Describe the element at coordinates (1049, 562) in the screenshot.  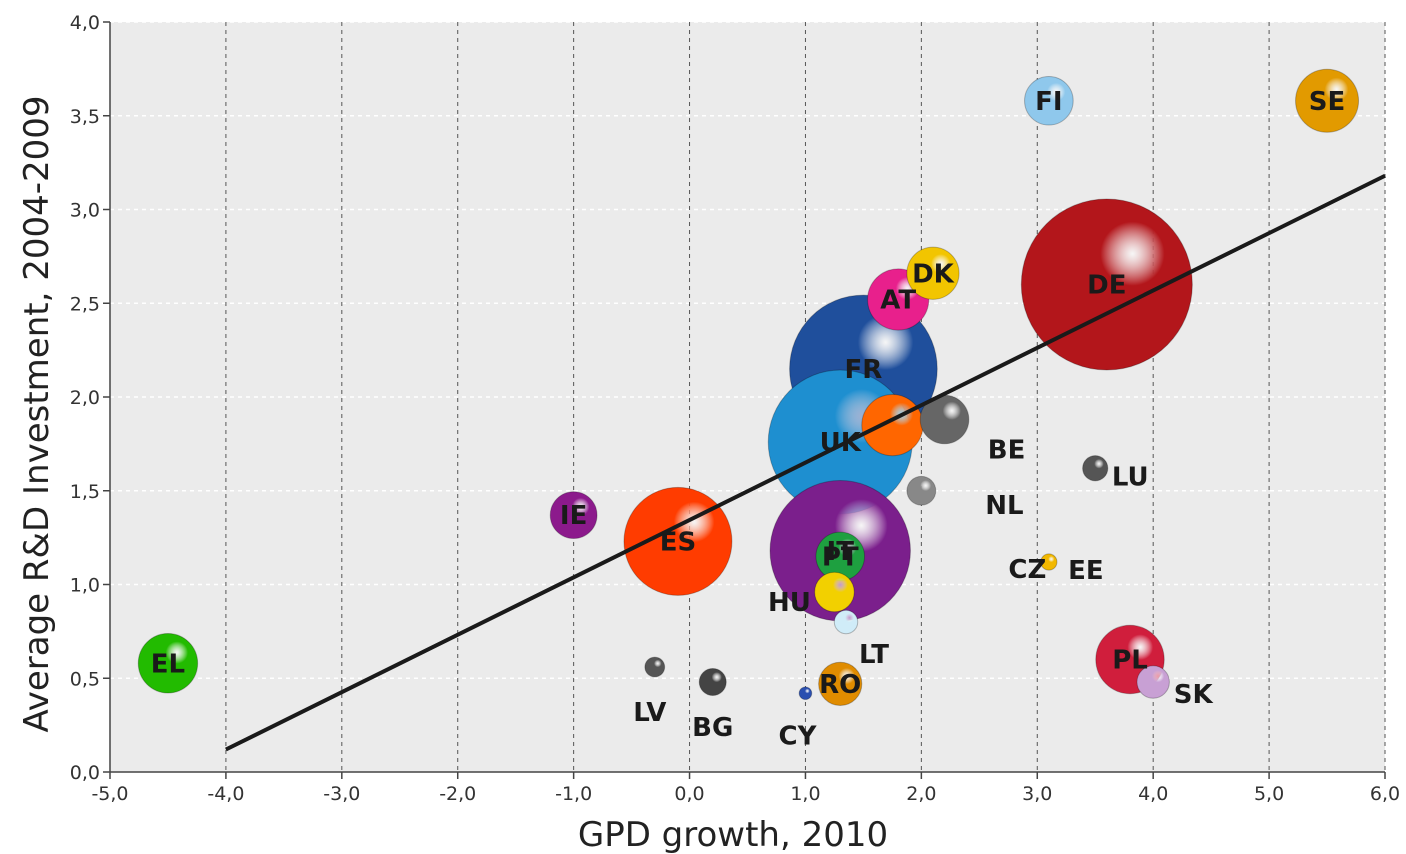
I see `bubble-ee` at that location.